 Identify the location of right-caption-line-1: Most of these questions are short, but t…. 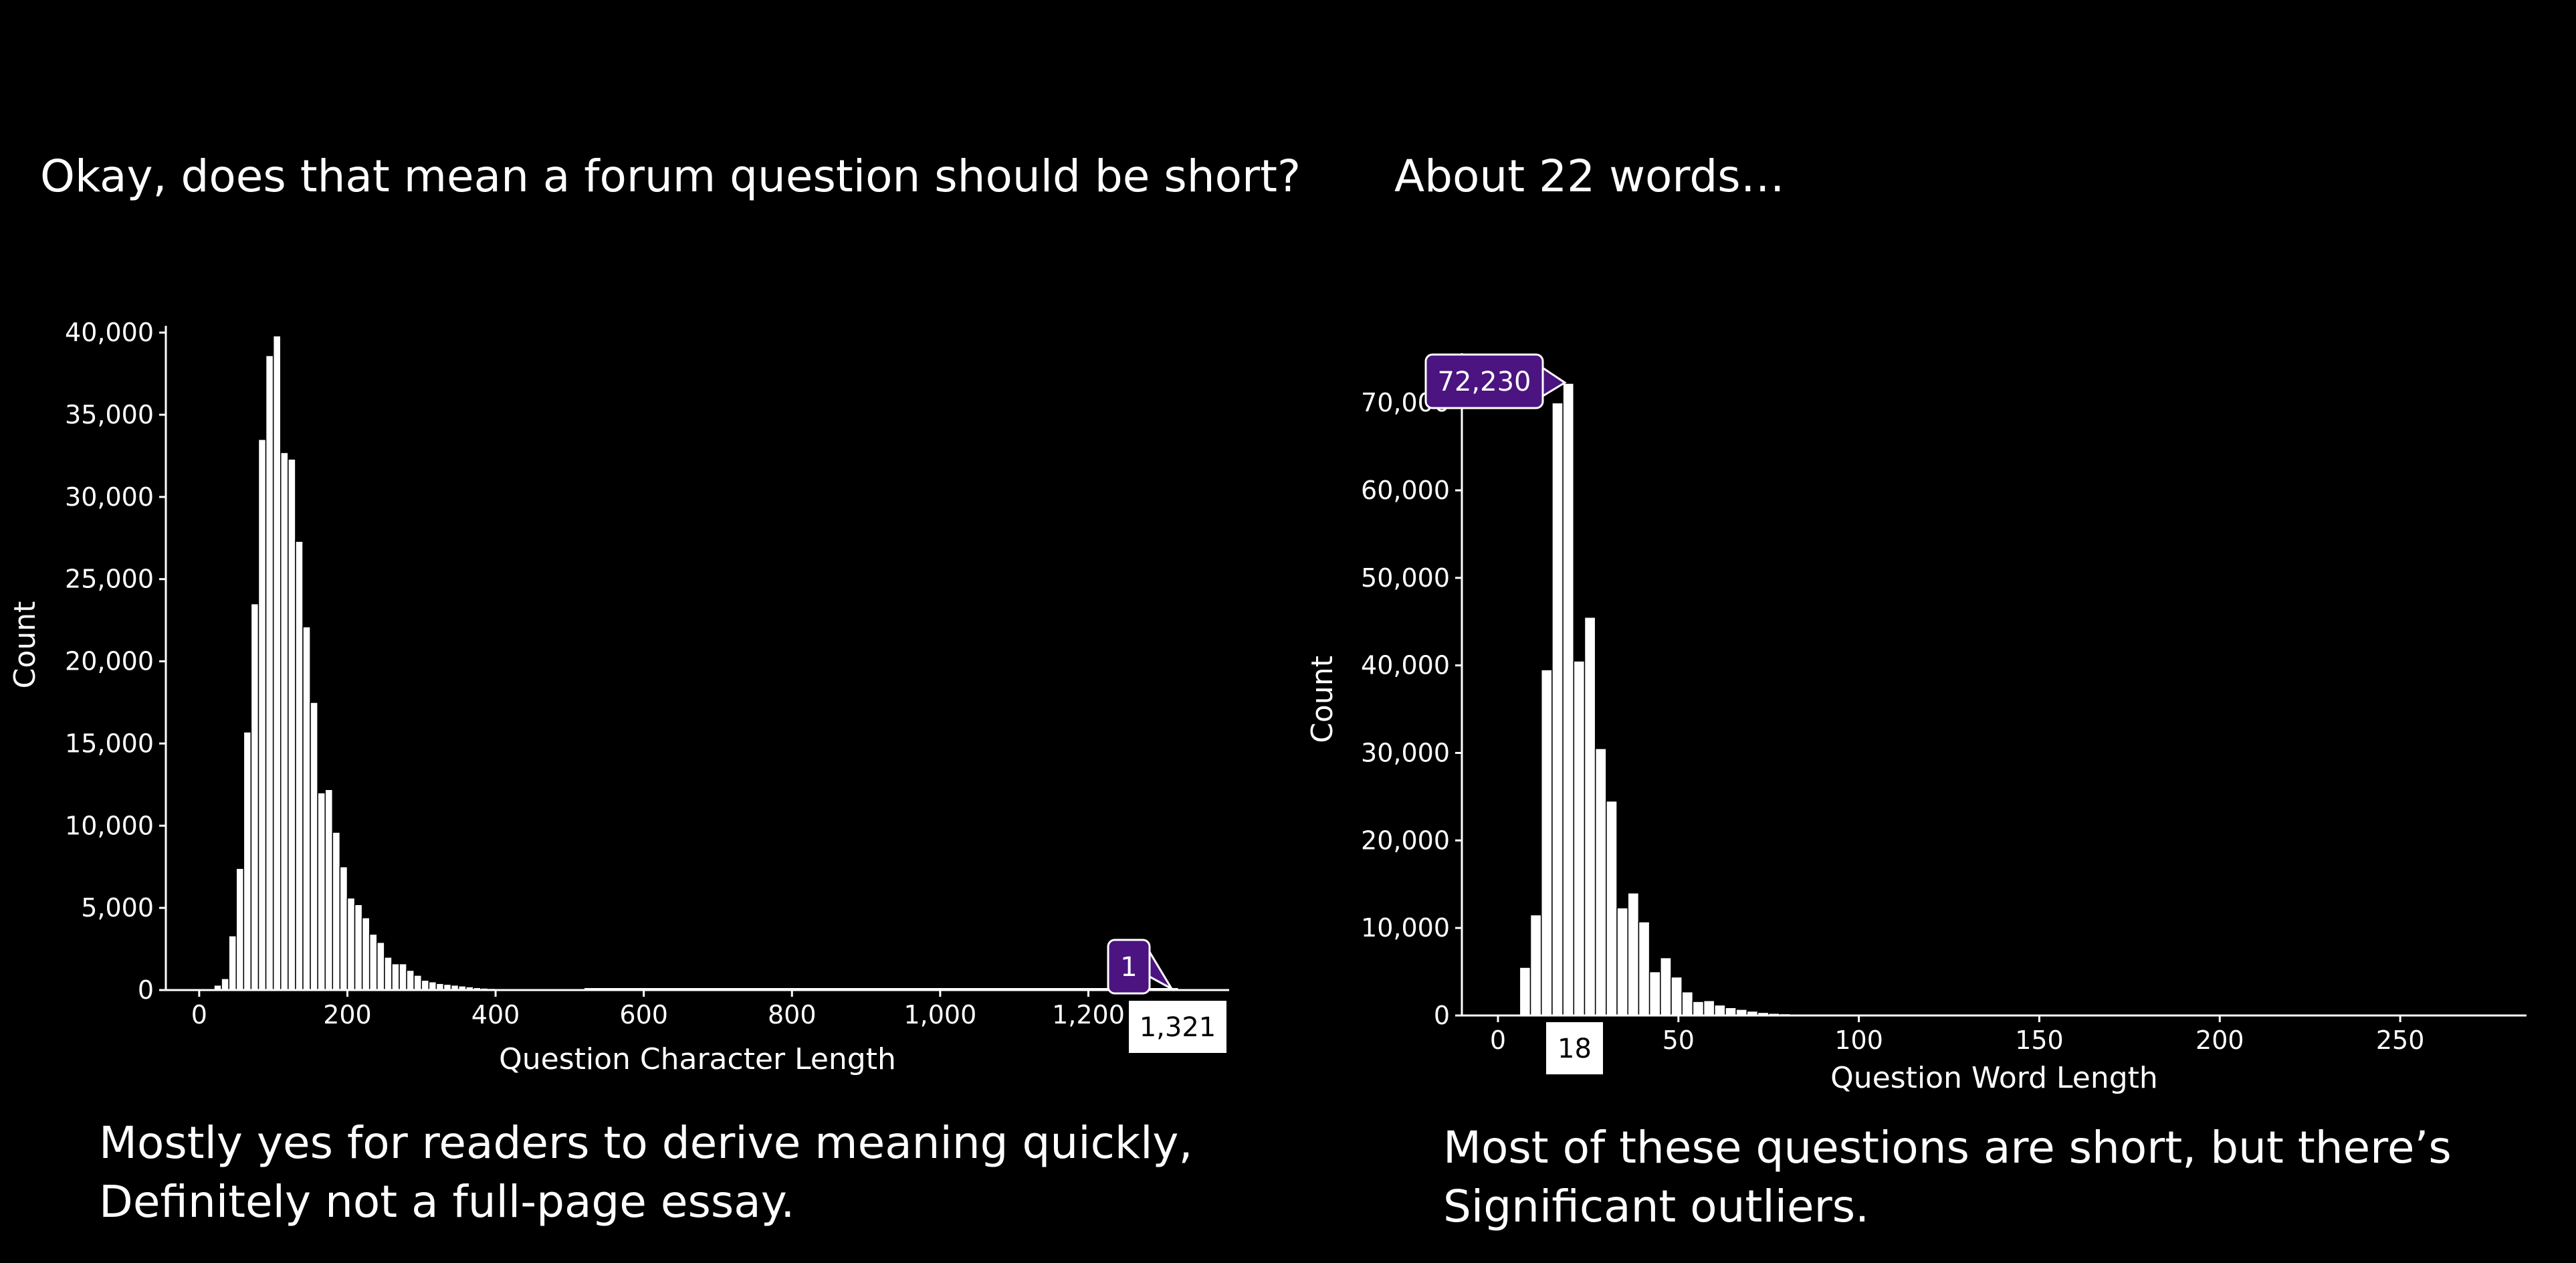
(1948, 1147).